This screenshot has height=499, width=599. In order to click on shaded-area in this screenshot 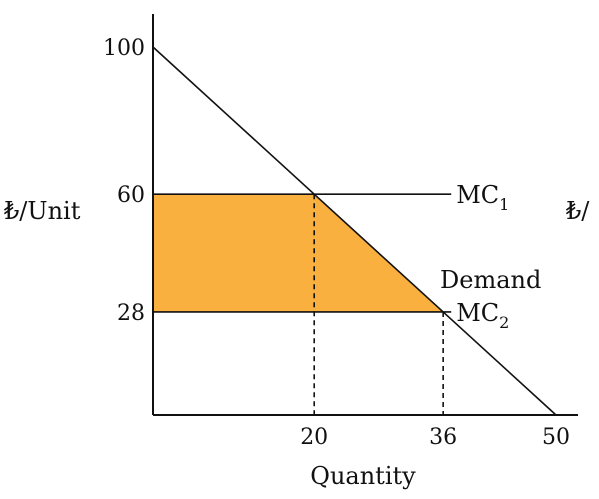, I will do `click(298, 253)`.